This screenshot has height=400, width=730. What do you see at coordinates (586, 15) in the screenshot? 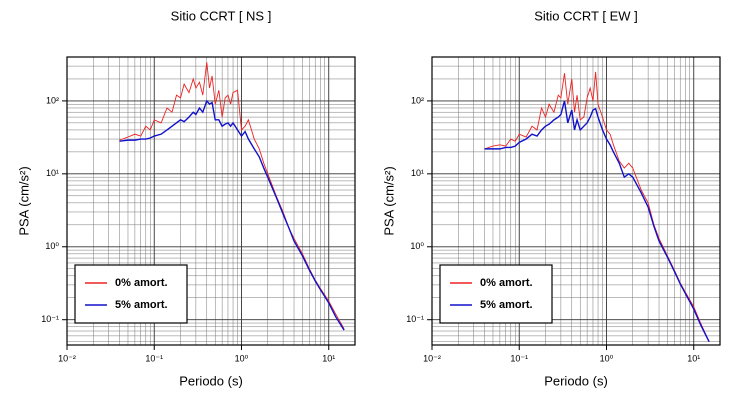
I see `chart-title: Sitio CCRT [ EW ]` at bounding box center [586, 15].